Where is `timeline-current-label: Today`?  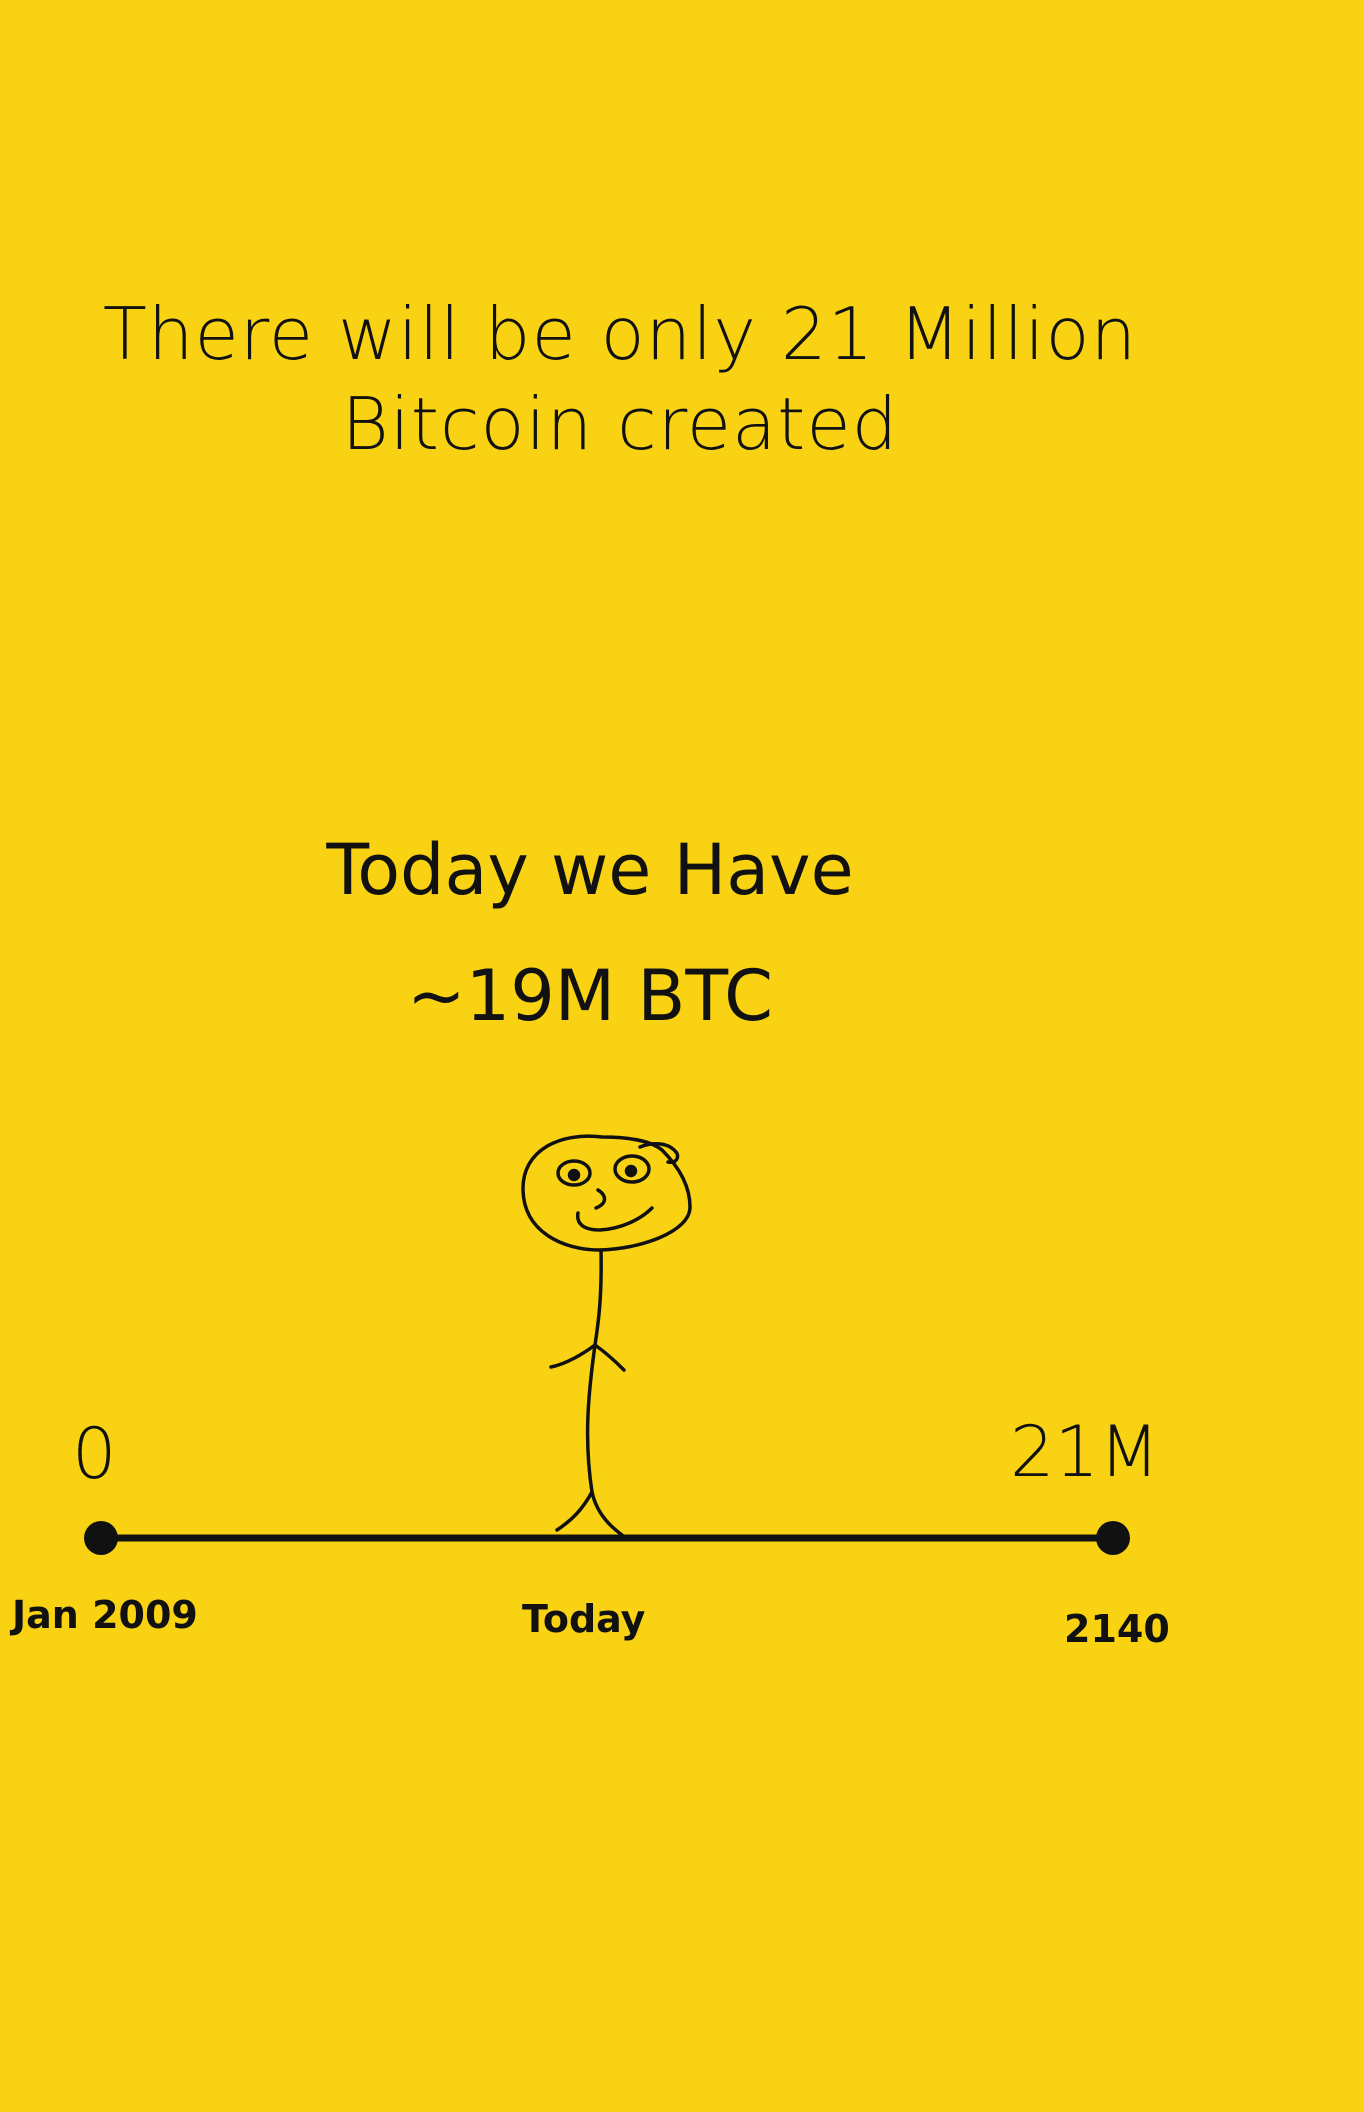
timeline-current-label: Today is located at coordinates (584, 1619).